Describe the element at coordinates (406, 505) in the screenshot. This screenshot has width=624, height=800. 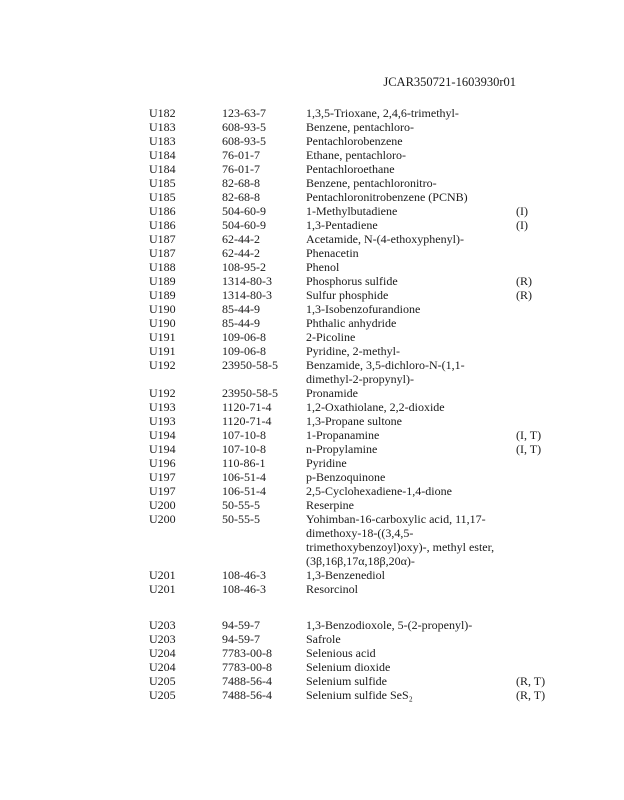
I see `substance-name: Reserpine` at that location.